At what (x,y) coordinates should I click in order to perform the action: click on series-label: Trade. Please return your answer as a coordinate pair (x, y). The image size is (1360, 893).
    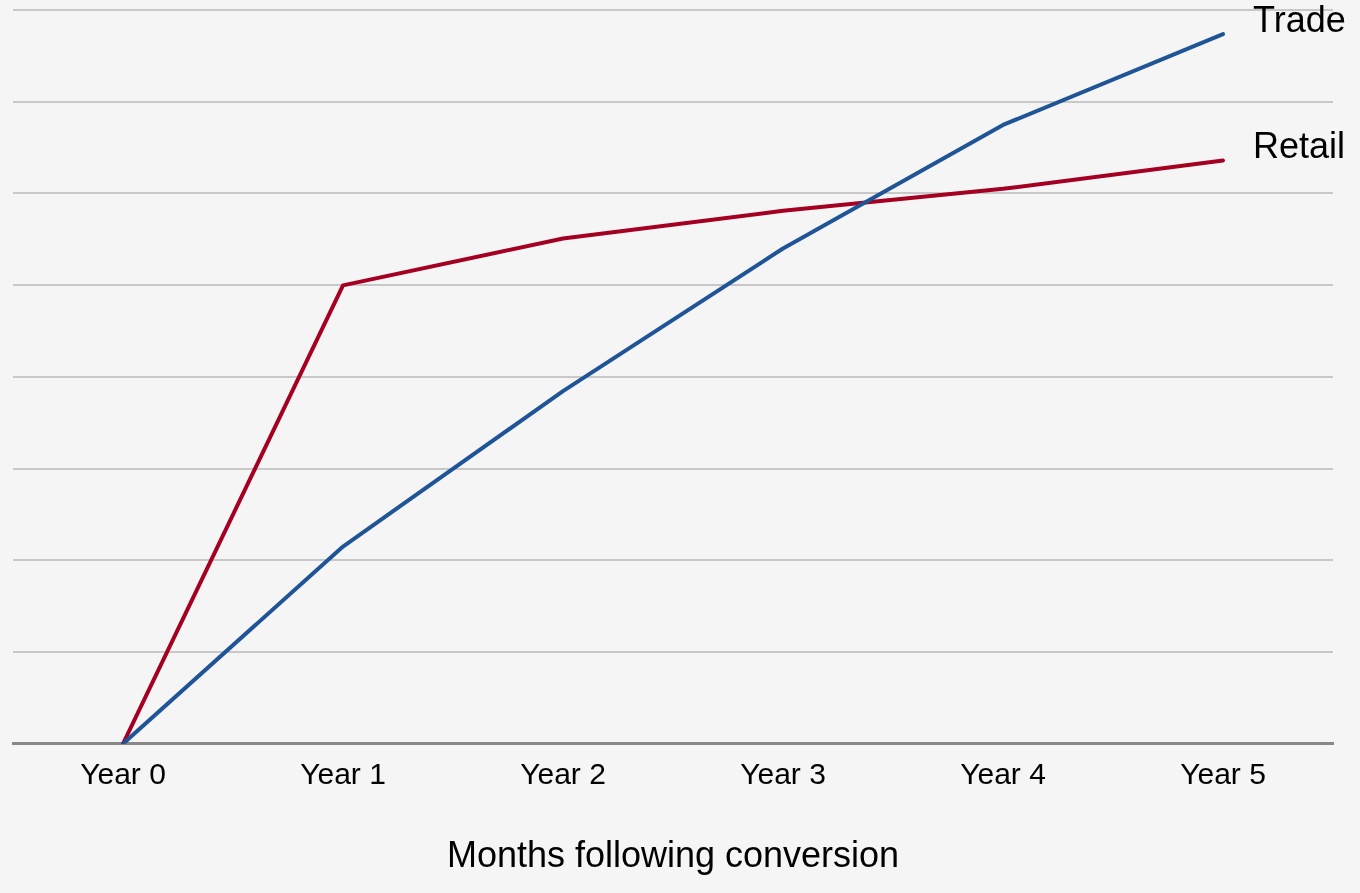
    Looking at the image, I should click on (1299, 20).